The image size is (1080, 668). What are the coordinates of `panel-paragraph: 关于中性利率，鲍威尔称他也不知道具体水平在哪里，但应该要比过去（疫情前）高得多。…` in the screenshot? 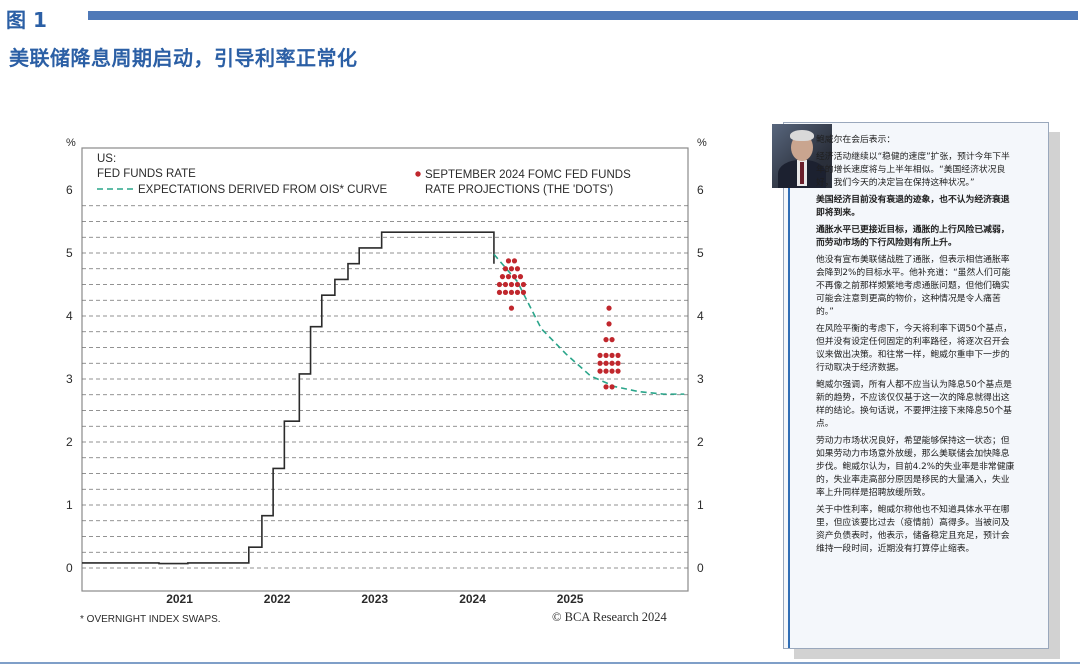 It's located at (913, 529).